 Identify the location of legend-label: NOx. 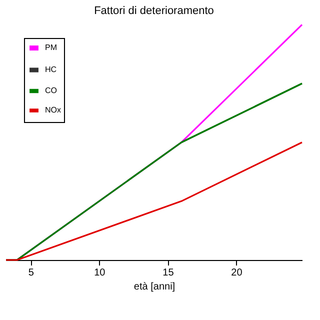
(53, 110).